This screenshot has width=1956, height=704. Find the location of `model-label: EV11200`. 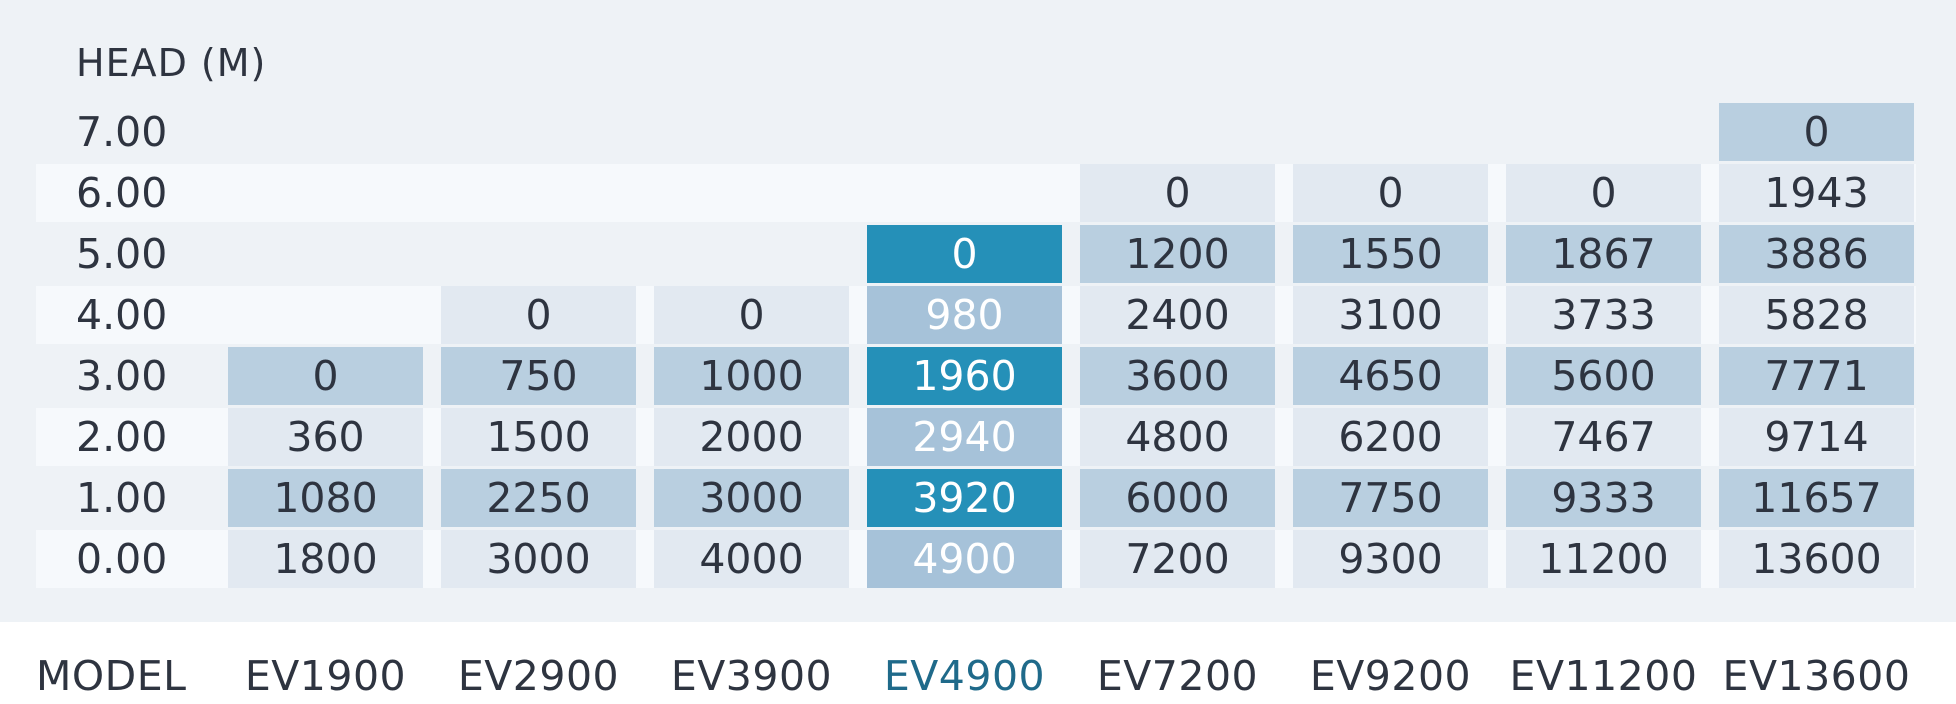

model-label: EV11200 is located at coordinates (1603, 675).